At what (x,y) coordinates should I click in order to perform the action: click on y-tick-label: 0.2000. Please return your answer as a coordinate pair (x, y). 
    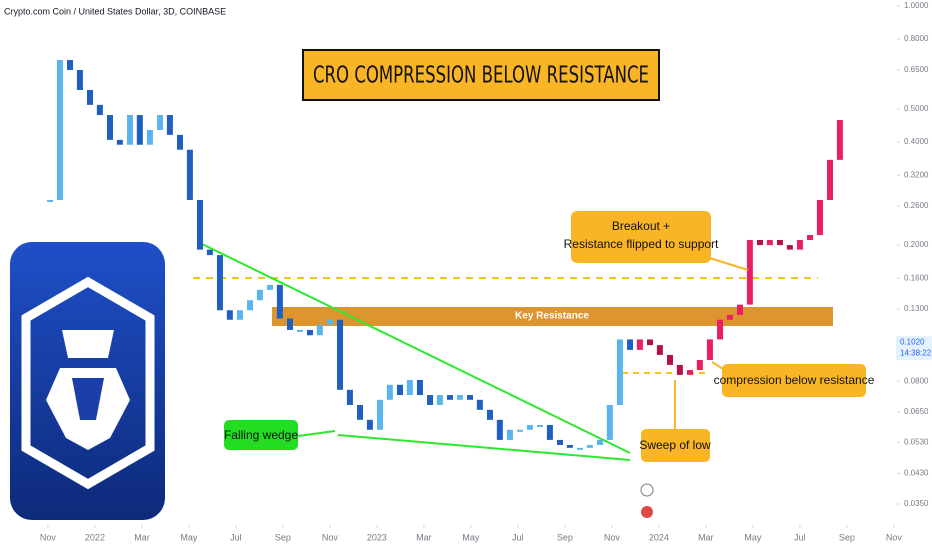
    Looking at the image, I should click on (916, 244).